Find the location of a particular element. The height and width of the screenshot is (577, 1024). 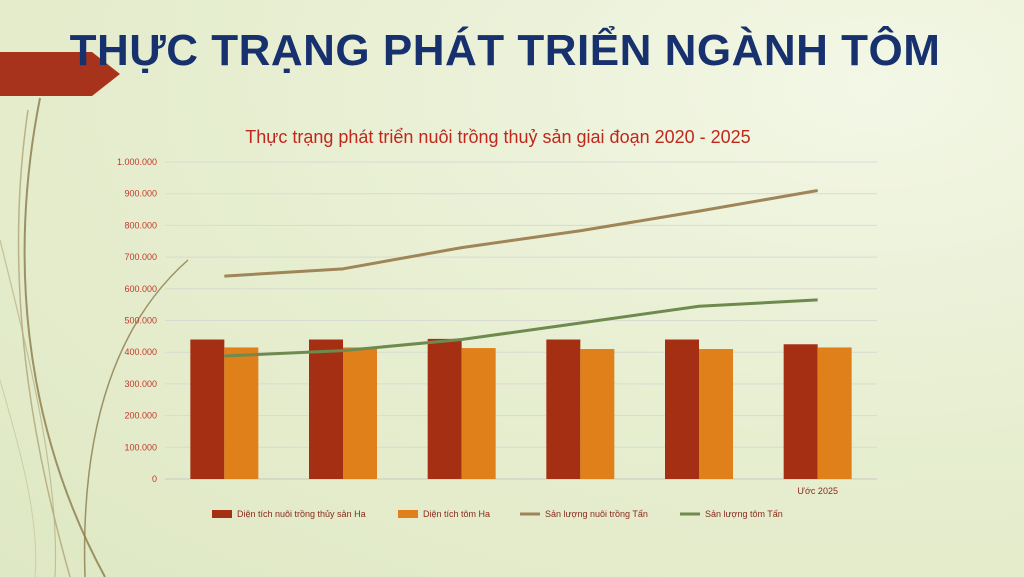

y-tick-label: 1.000.000 is located at coordinates (137, 162).